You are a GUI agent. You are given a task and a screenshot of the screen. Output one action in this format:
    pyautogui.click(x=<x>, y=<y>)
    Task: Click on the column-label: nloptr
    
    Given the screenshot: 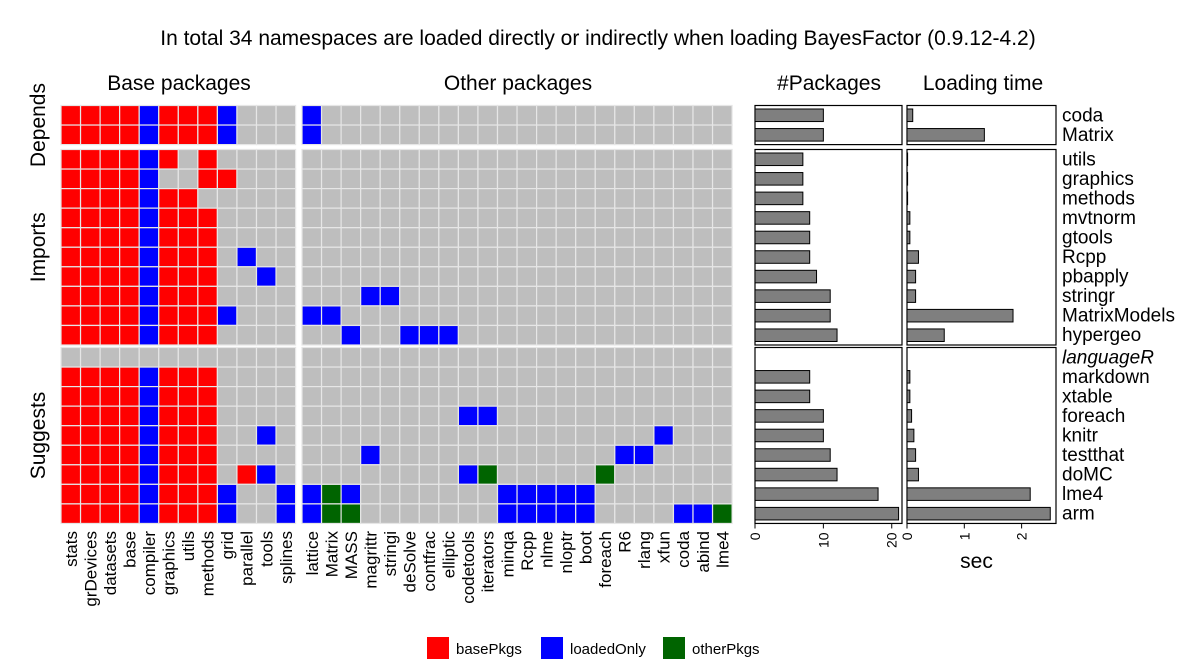 What is the action you would take?
    pyautogui.click(x=566, y=552)
    